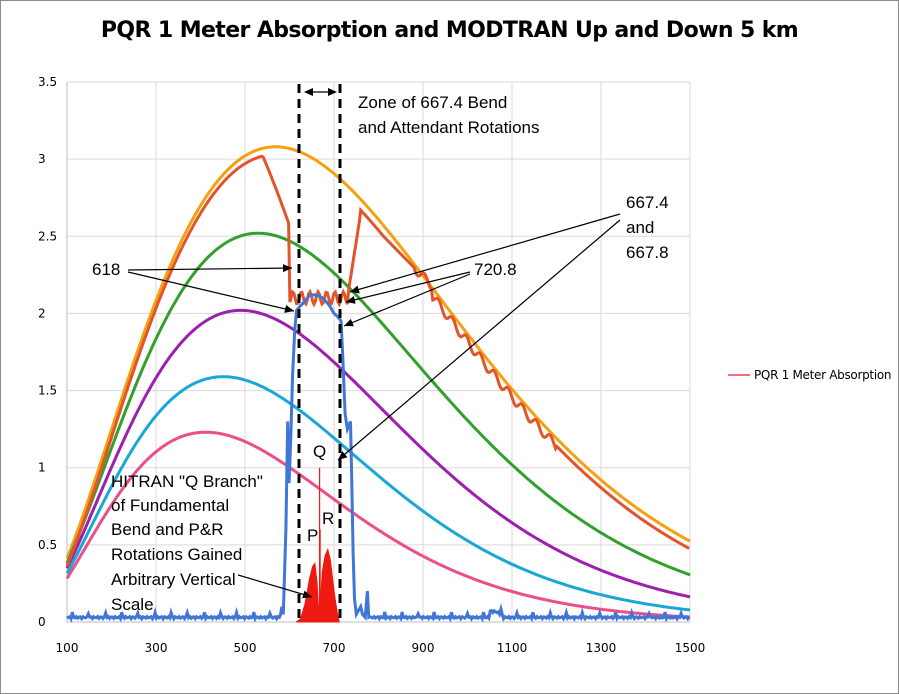 This screenshot has height=694, width=899. What do you see at coordinates (42, 159) in the screenshot?
I see `y-tick-3: 3` at bounding box center [42, 159].